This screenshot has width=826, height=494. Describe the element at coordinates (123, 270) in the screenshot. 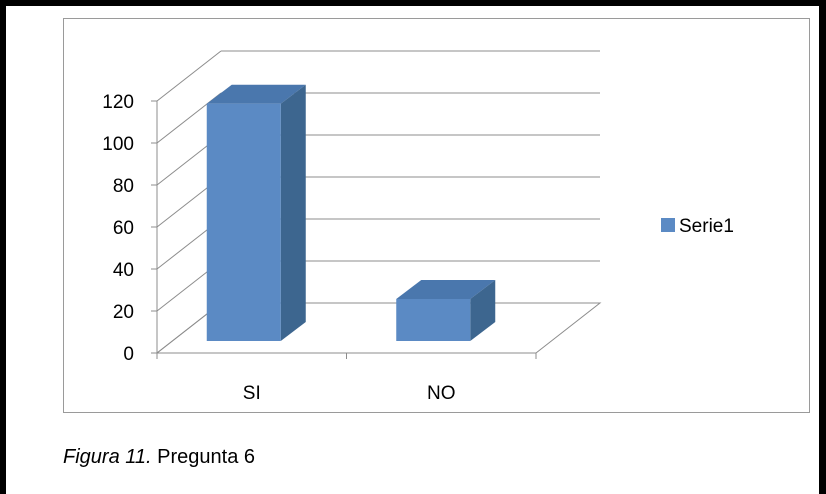

I see `y-tick-label: 40` at that location.